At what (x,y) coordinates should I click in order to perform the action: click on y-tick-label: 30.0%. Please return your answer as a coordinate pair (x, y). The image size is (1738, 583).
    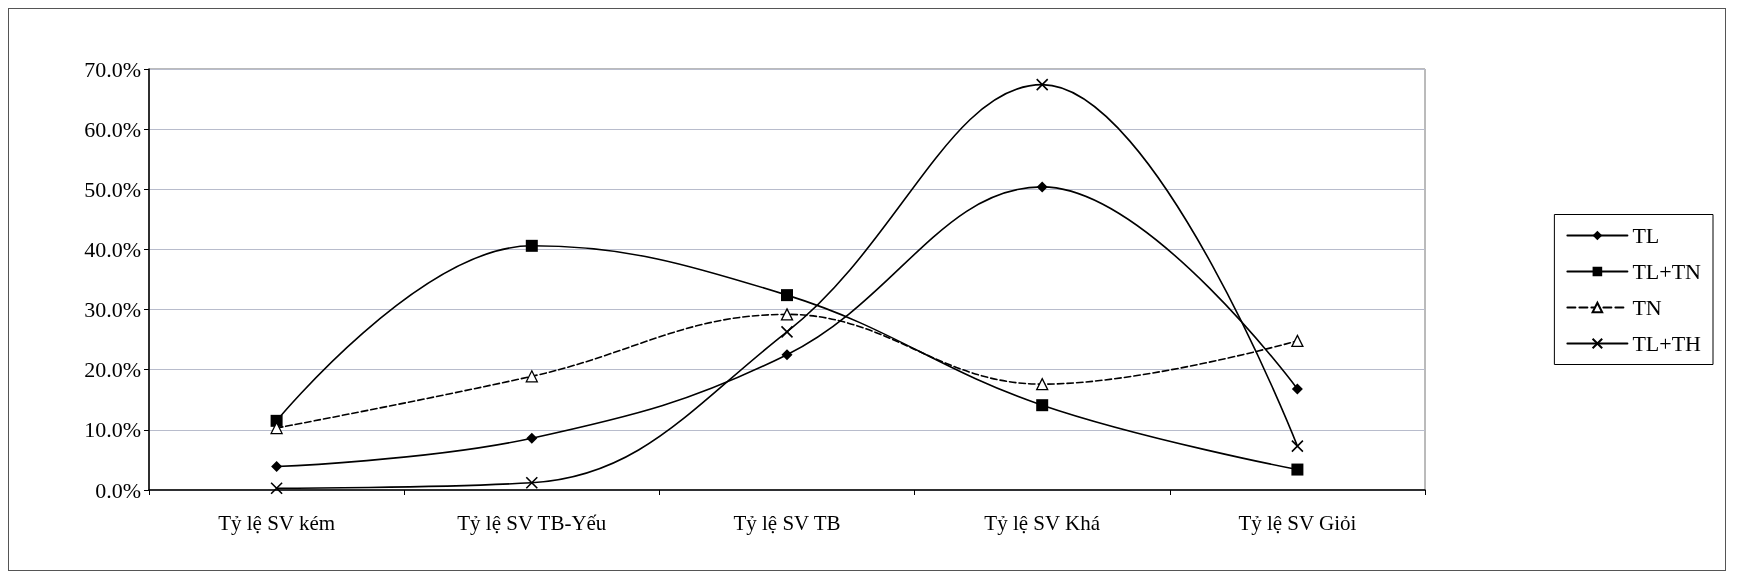
    Looking at the image, I should click on (112, 310).